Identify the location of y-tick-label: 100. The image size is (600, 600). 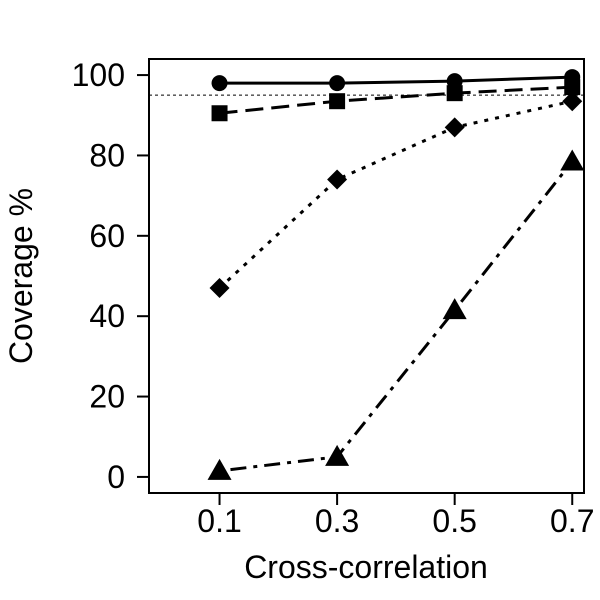
(98, 75).